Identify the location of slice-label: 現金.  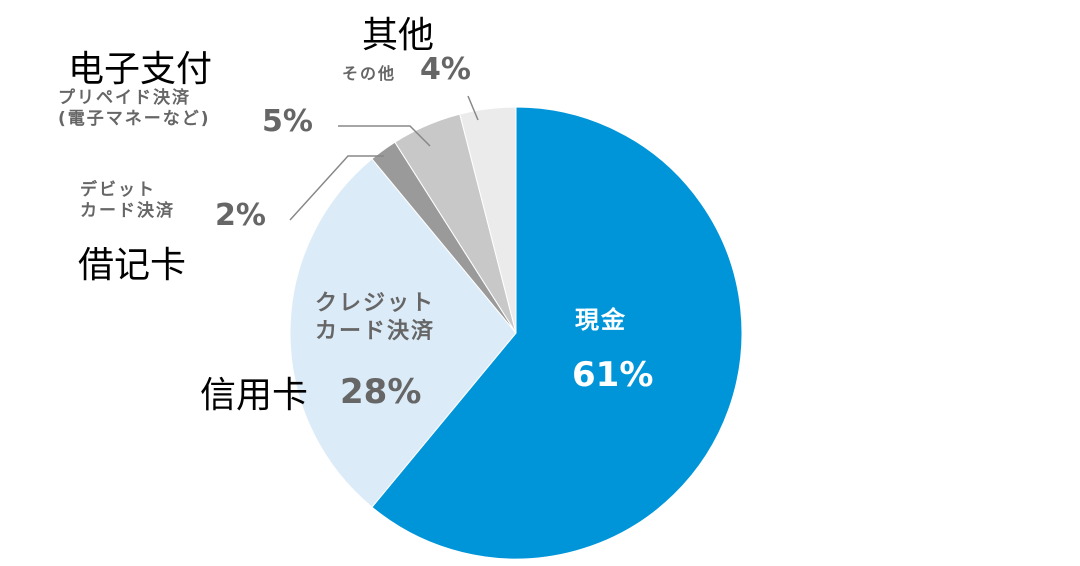
(601, 320).